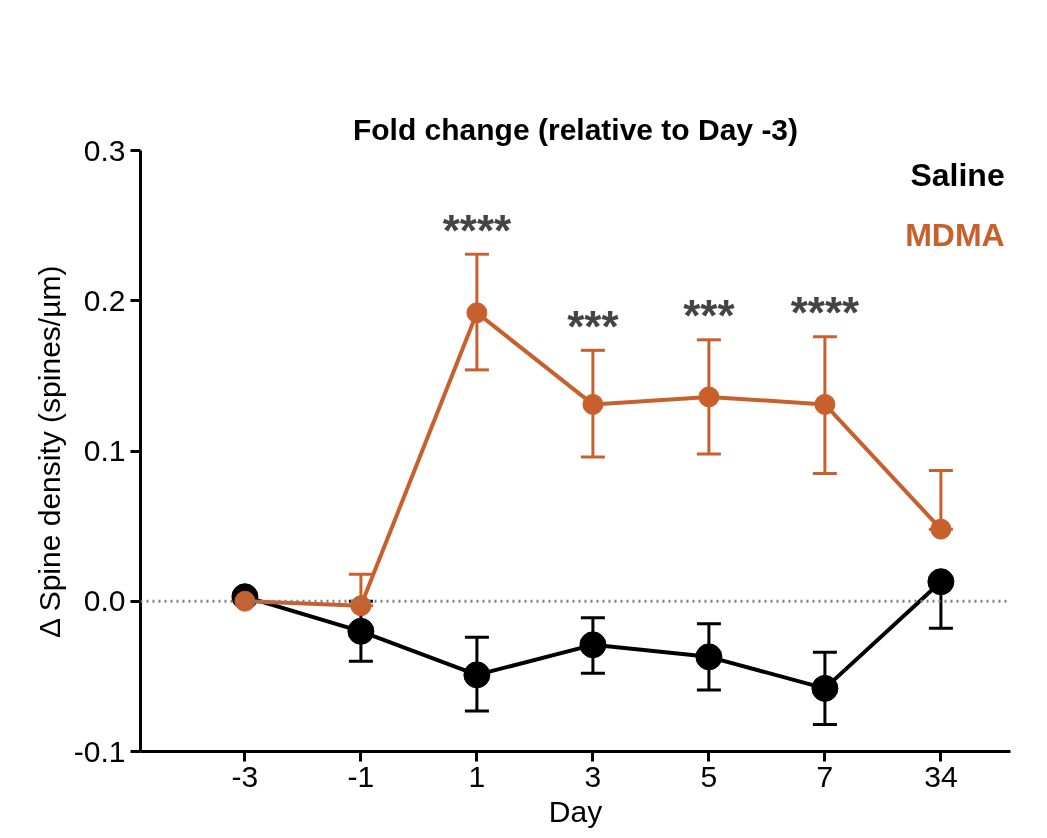 This screenshot has height=838, width=1047. Describe the element at coordinates (104, 601) in the screenshot. I see `y-tick-label: 0.0` at that location.